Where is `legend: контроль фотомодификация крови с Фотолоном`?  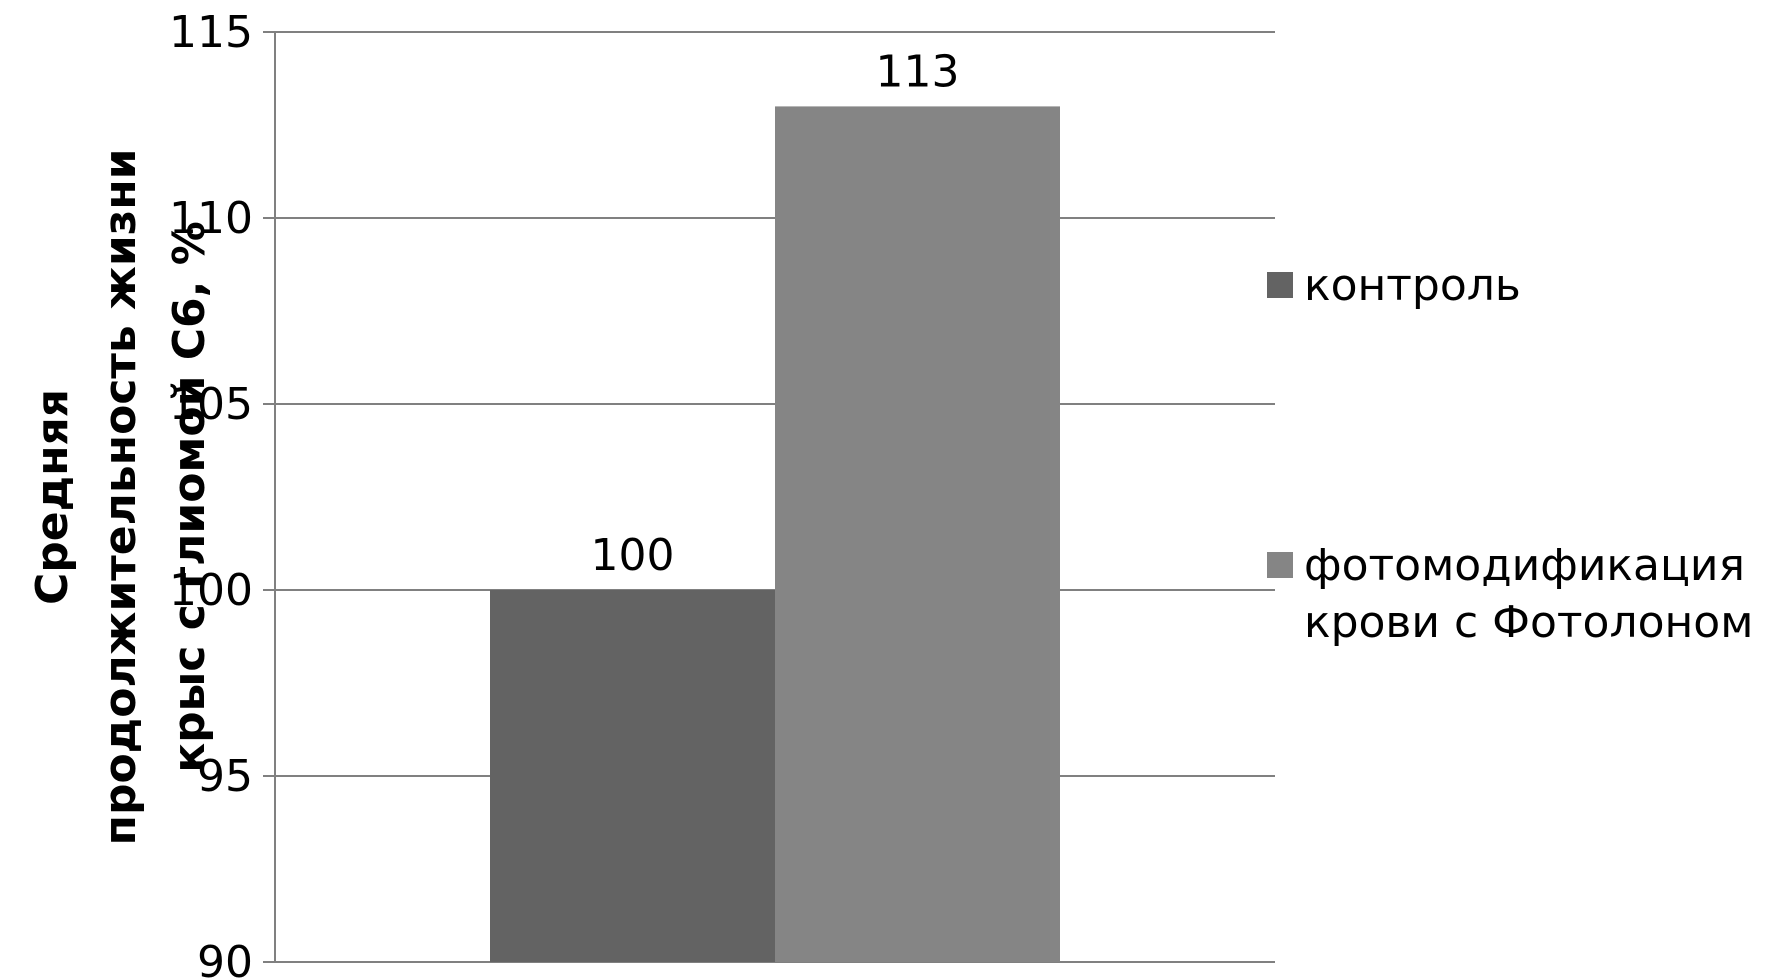
legend: контроль фотомодификация крови с Фотолоном is located at coordinates (1510, 454).